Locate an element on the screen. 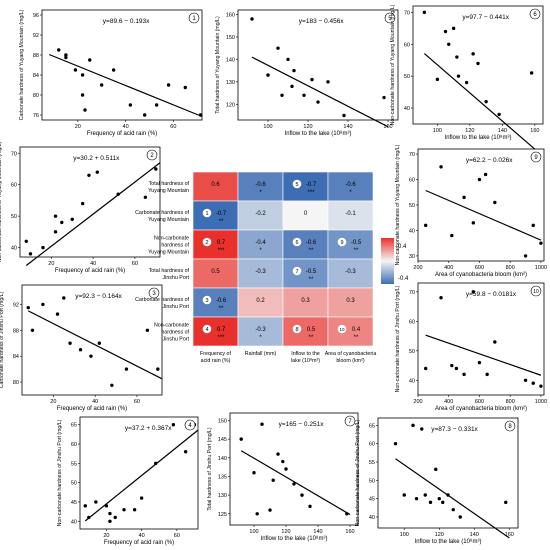 This screenshot has height=550, width=550. heatmap-row-label: Non-carbonate hardness of Yuyang Mountain is located at coordinates (168, 246).